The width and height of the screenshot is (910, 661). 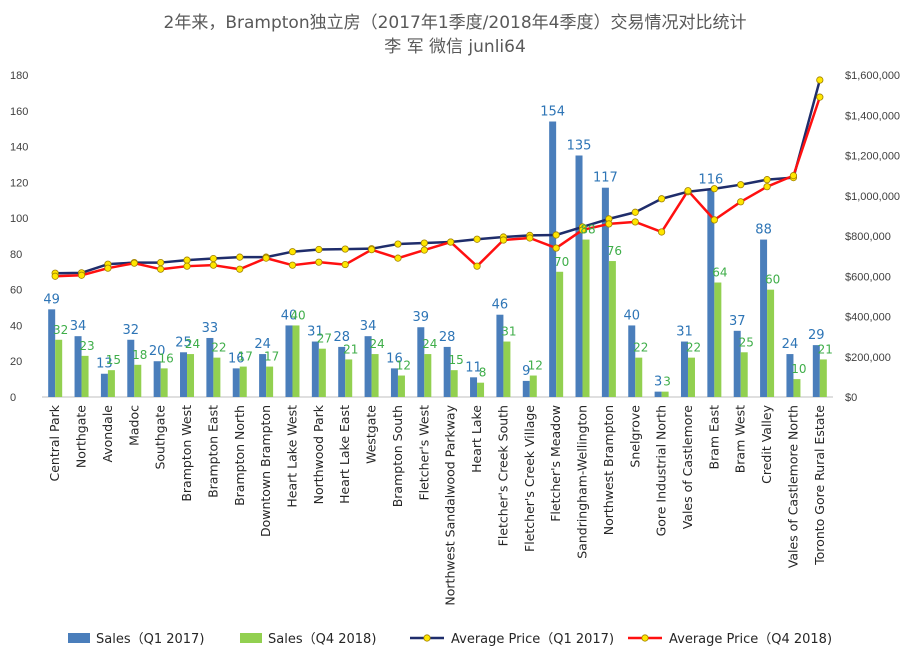 I want to click on x-category-label: Southgate, so click(x=160, y=437).